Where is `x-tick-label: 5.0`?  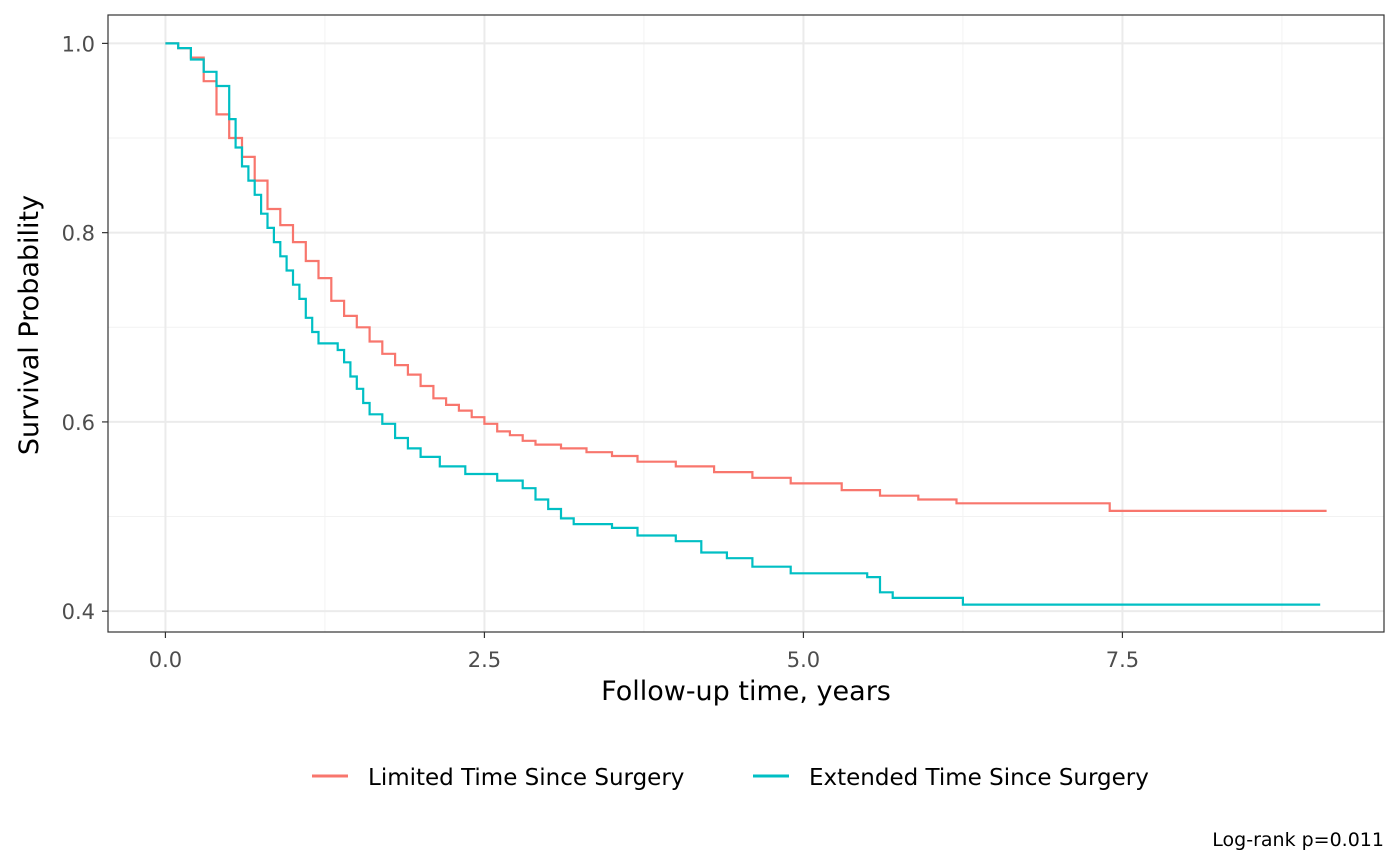 x-tick-label: 5.0 is located at coordinates (803, 660).